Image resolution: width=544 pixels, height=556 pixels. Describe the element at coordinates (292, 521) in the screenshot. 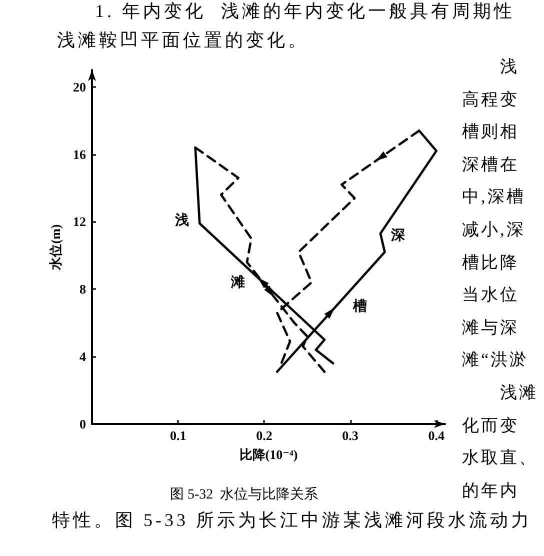

I see `text: 特性。图 5-33 所示为长江中游某浅滩河段水流动力` at that location.